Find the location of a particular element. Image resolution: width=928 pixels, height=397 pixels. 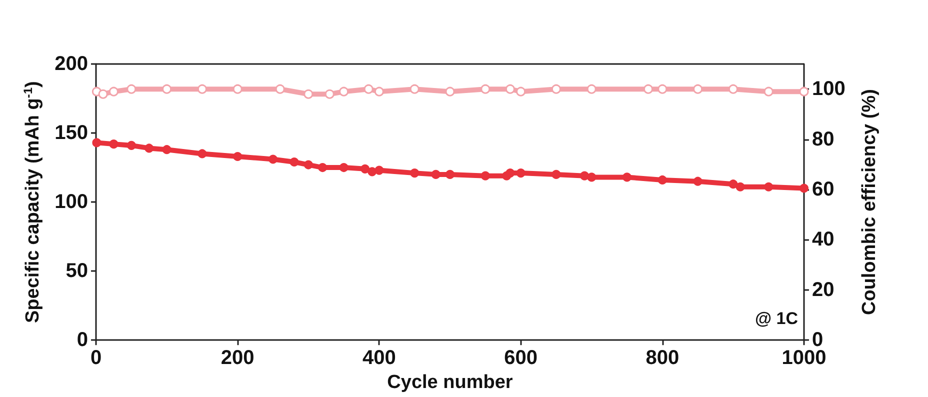

y2-tick-label: 80 is located at coordinates (823, 139).